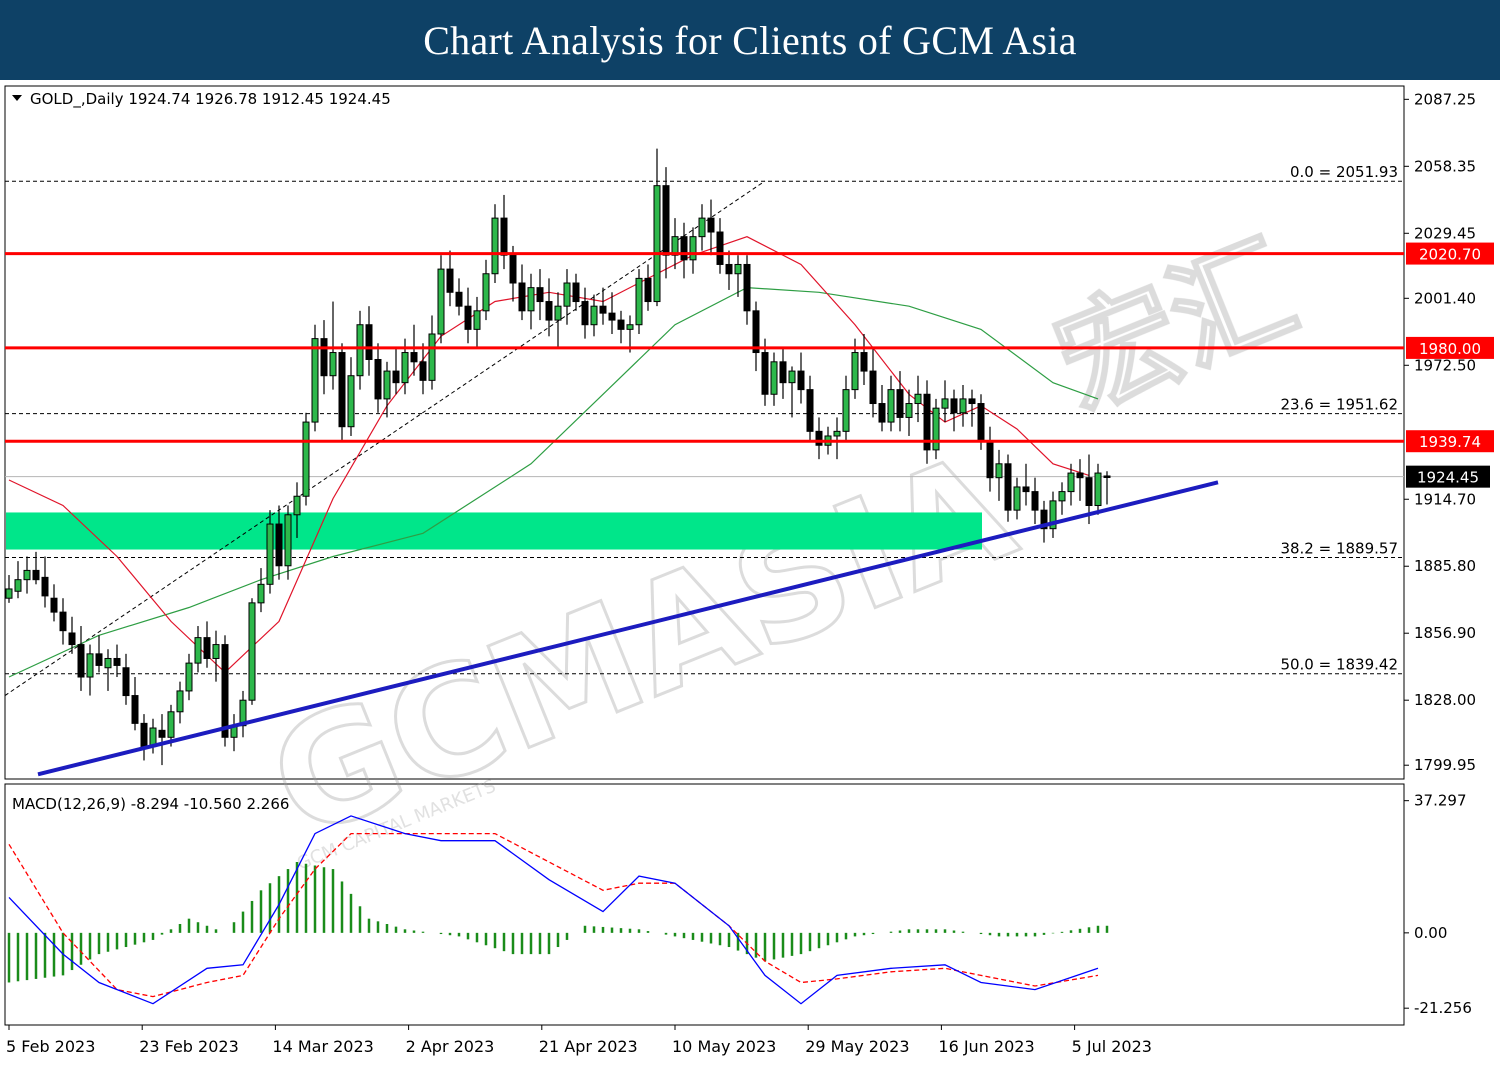  What do you see at coordinates (1450, 255) in the screenshot?
I see `resistance-label: 2020.70` at bounding box center [1450, 255].